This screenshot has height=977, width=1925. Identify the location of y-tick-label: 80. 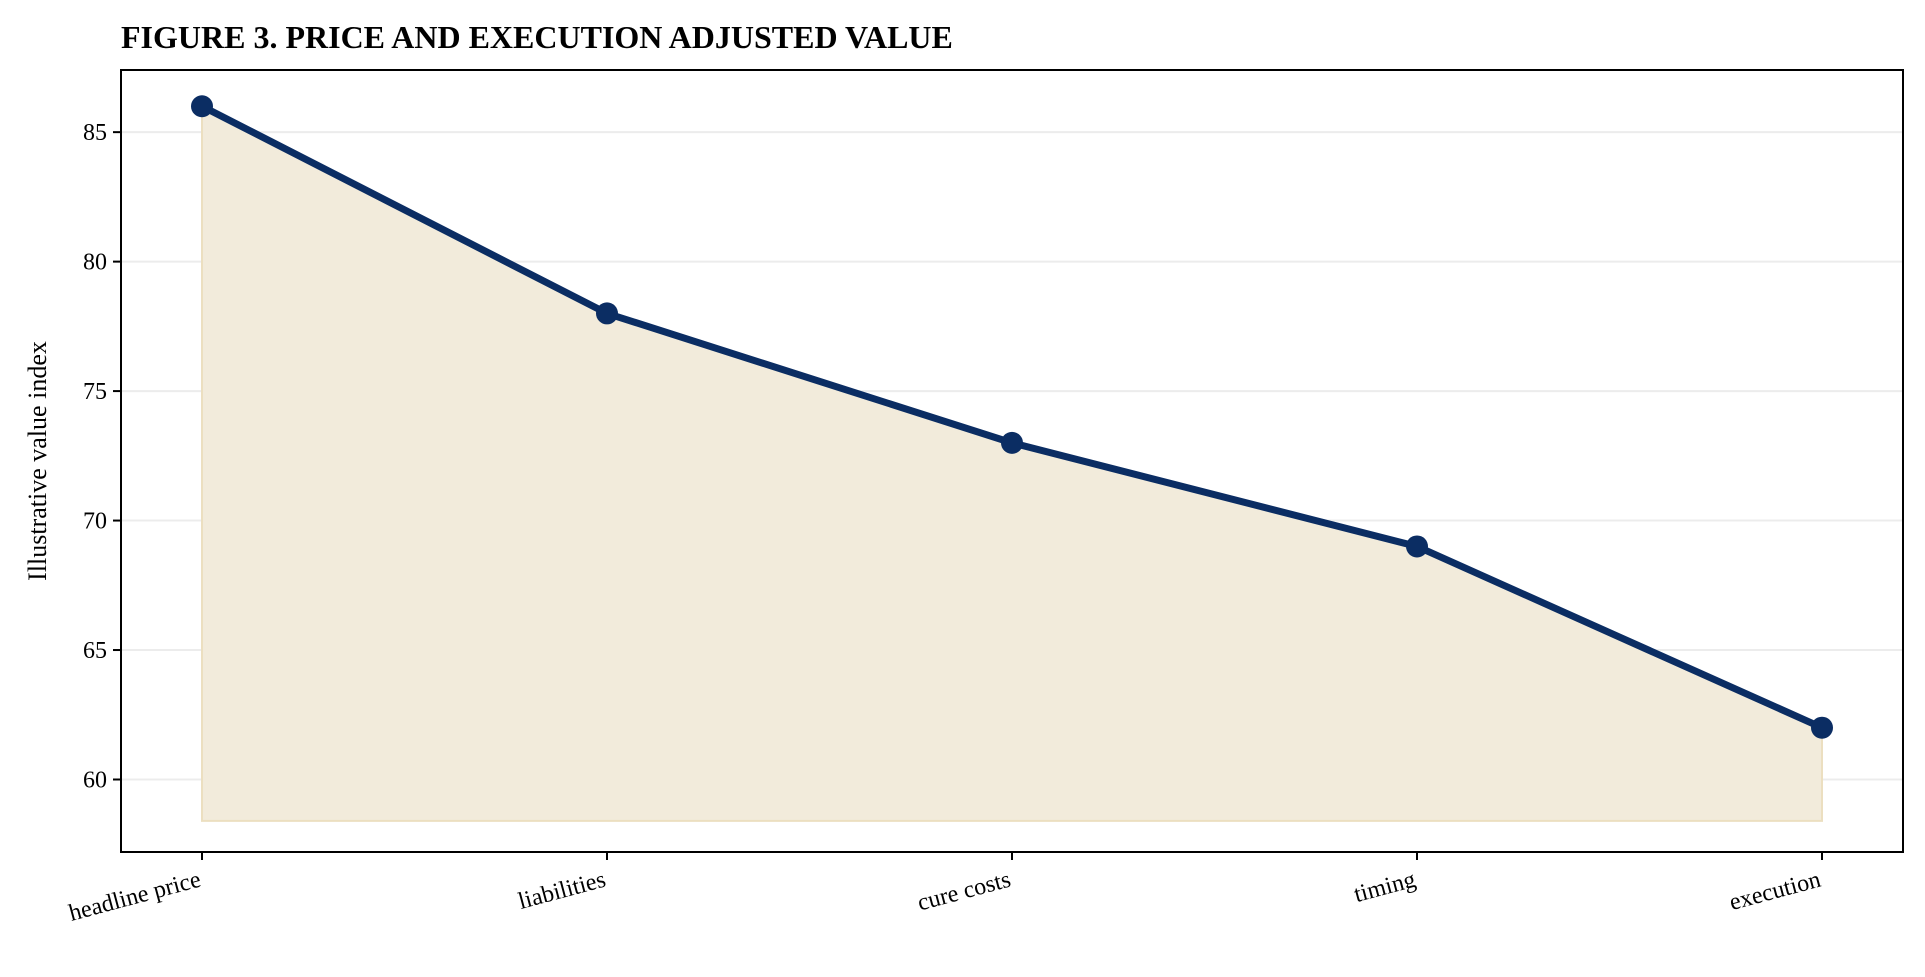
(95, 263).